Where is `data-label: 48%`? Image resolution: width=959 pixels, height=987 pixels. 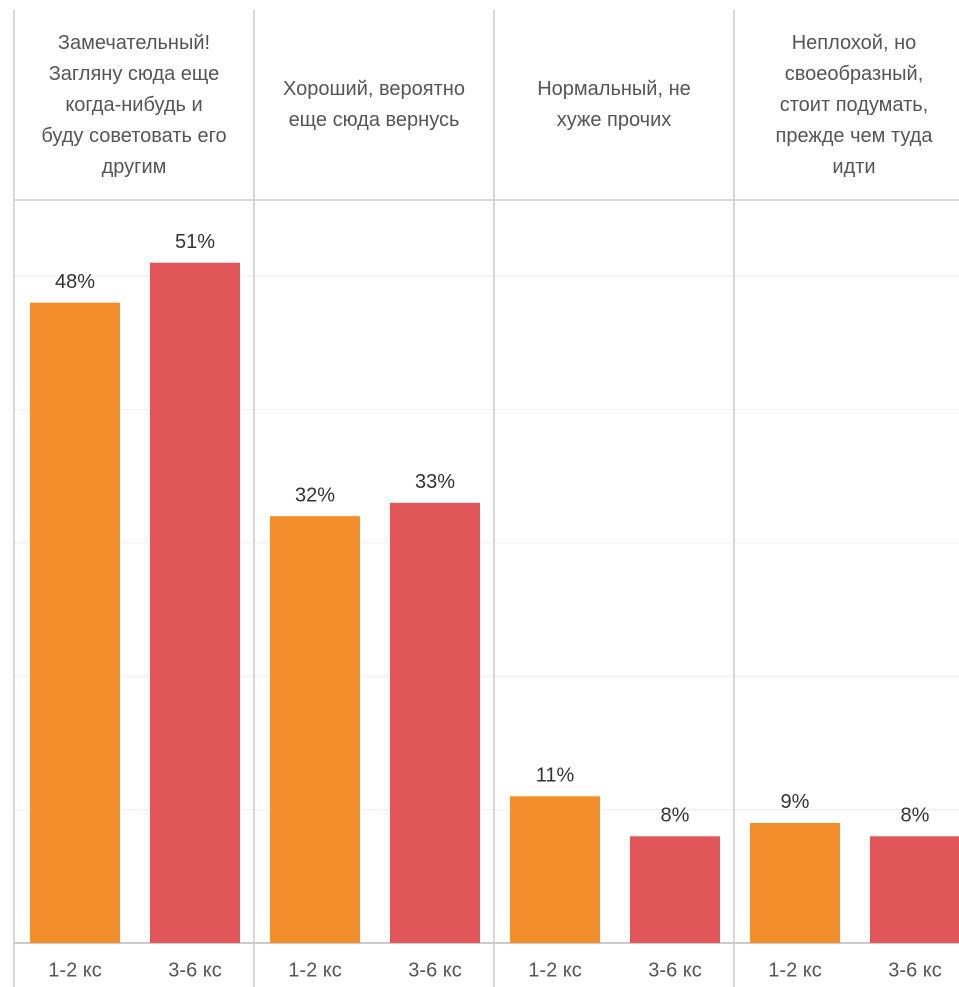
data-label: 48% is located at coordinates (75, 282).